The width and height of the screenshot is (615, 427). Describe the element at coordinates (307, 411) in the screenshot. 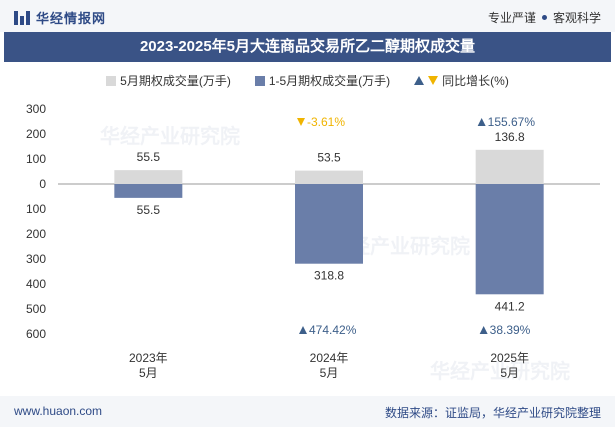

I see `footer: www.huaon.com 数据来源：证监局，华经产业研究院整理` at that location.